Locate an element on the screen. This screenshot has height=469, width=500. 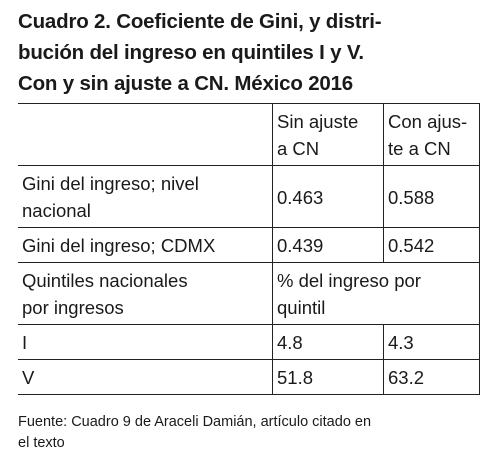
value-cell: 63.2 is located at coordinates (431, 377).